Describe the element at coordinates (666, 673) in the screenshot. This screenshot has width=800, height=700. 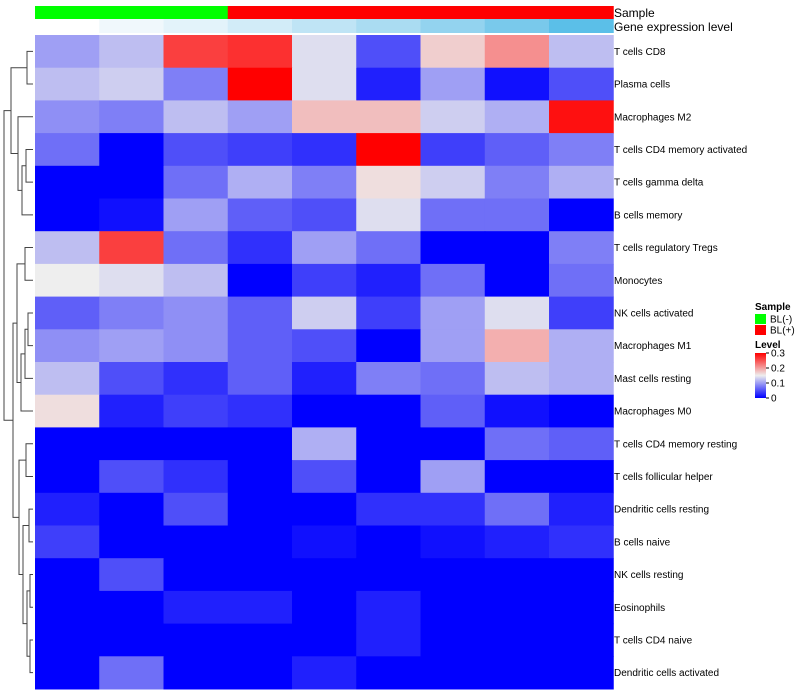
I see `row-label: Dendritic cells activated` at that location.